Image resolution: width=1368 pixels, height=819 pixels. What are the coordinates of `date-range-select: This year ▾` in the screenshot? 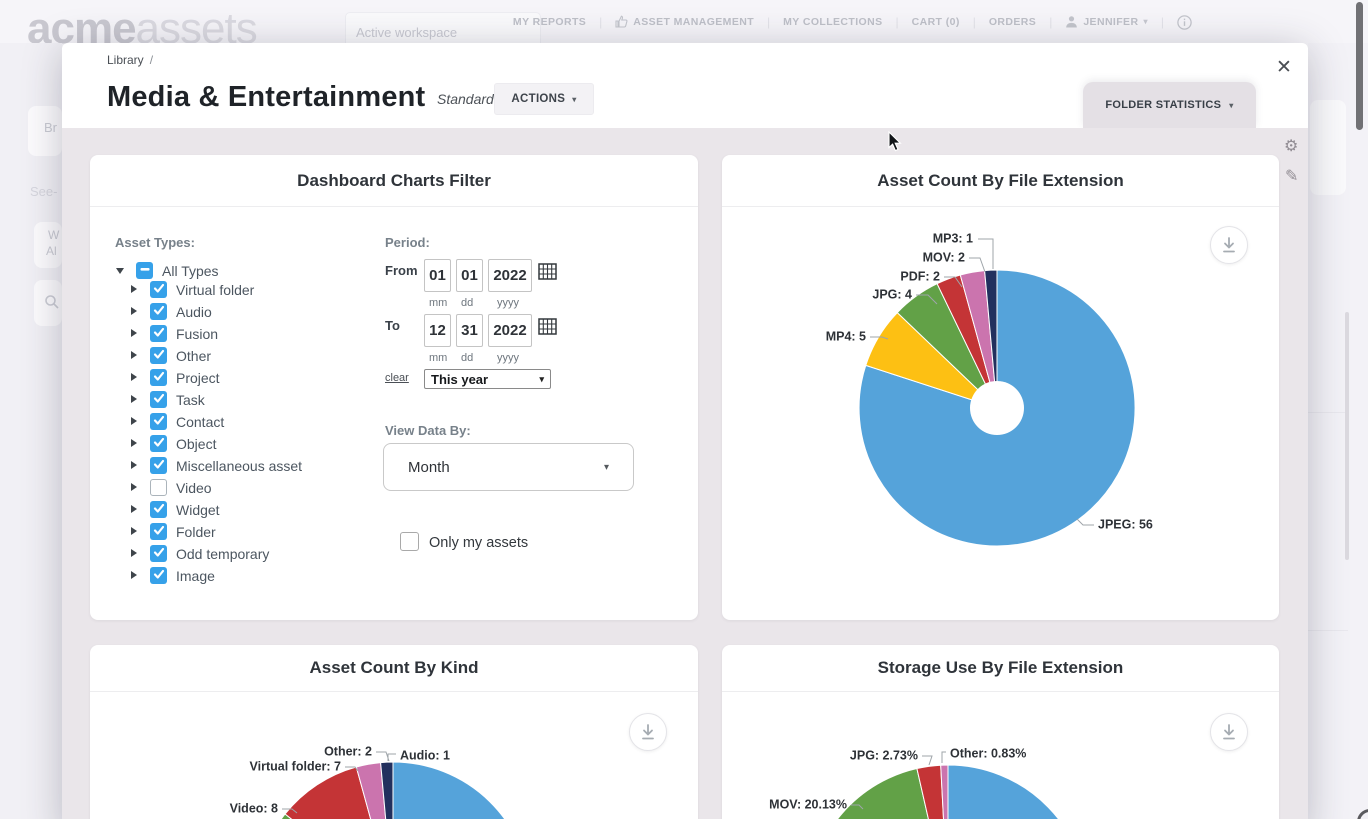 It's located at (487, 379).